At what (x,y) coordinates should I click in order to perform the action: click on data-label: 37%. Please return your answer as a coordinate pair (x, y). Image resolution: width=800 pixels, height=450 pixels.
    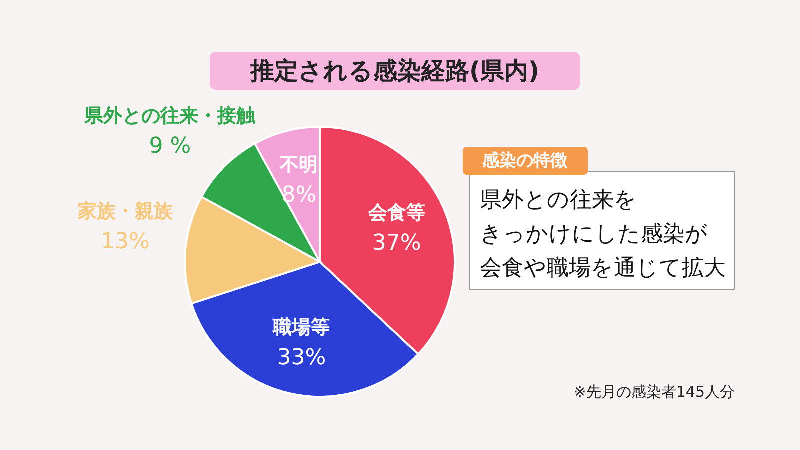
    Looking at the image, I should click on (397, 243).